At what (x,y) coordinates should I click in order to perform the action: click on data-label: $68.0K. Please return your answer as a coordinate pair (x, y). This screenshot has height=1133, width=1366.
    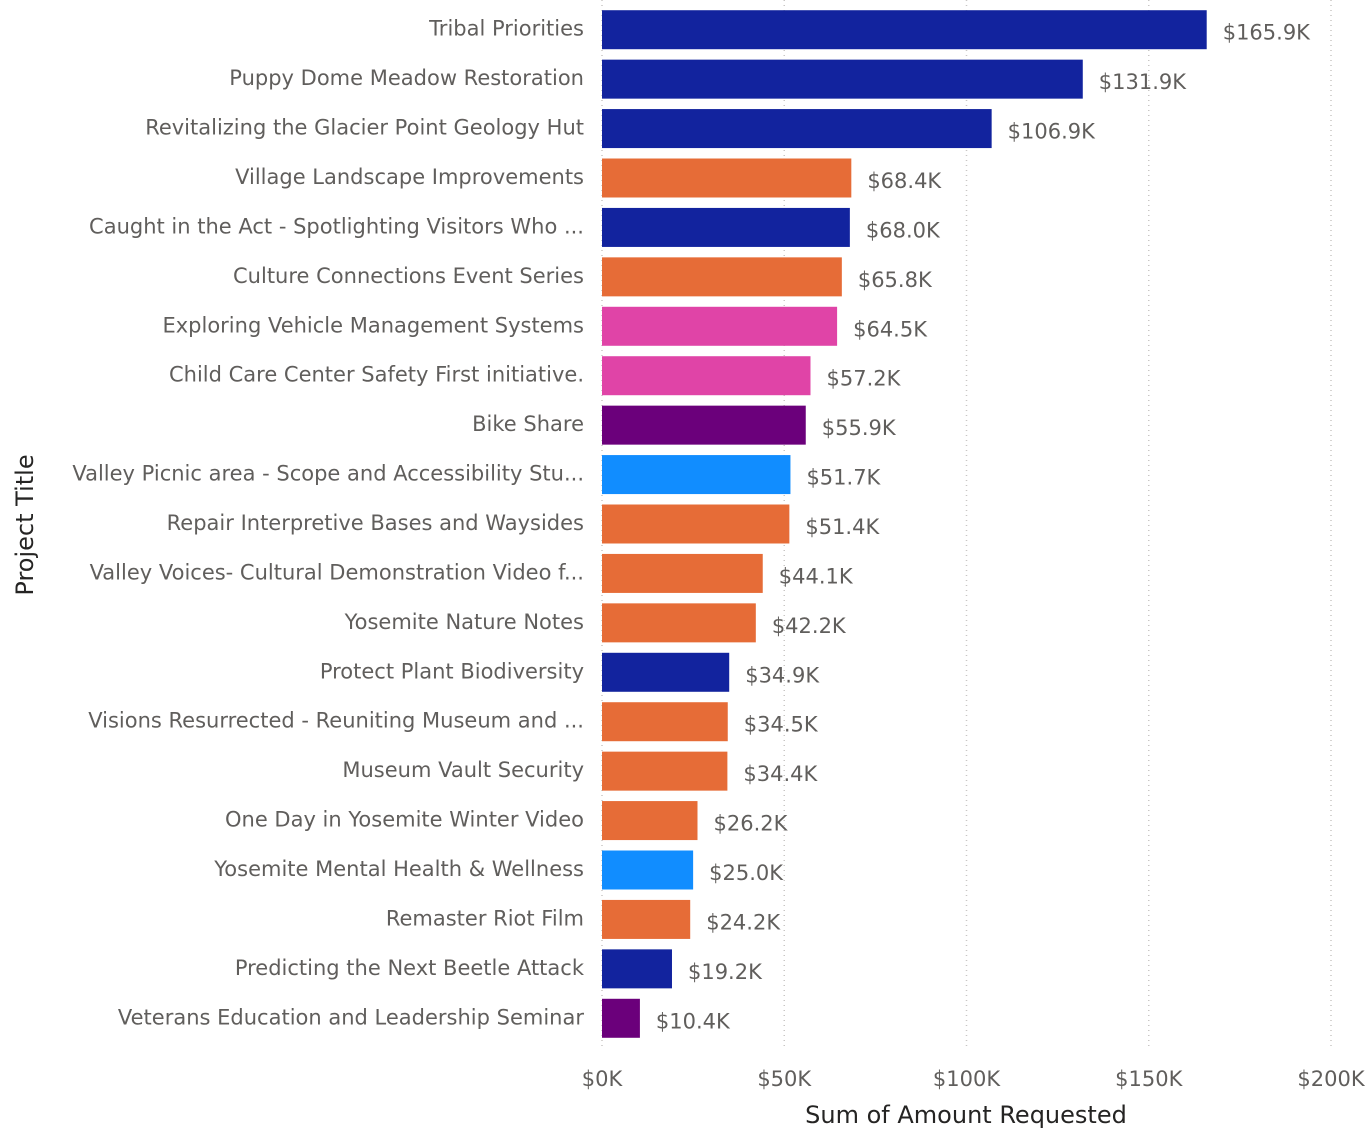
    Looking at the image, I should click on (903, 230).